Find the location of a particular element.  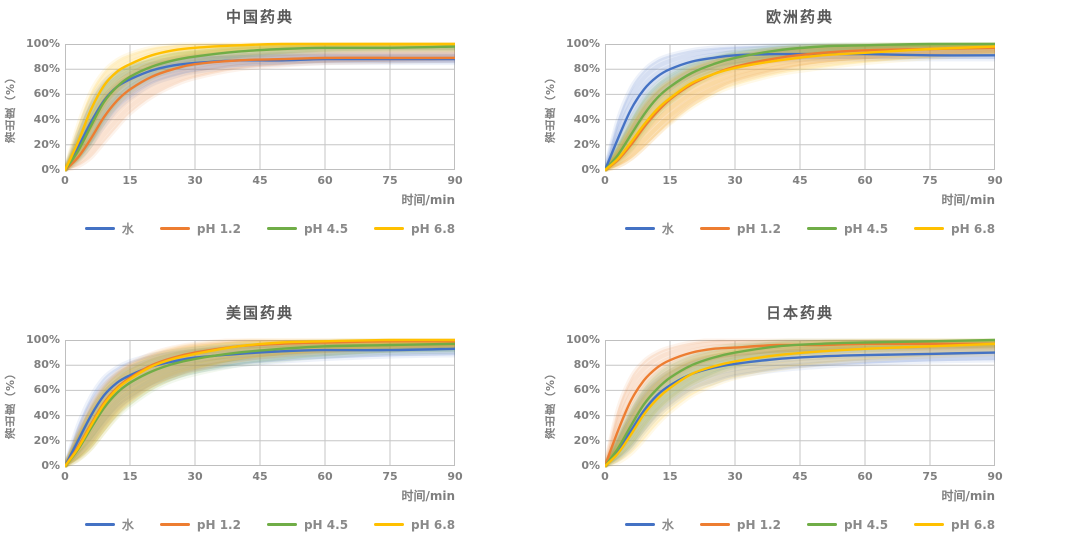

series-mean-line-水 is located at coordinates (800, 112).